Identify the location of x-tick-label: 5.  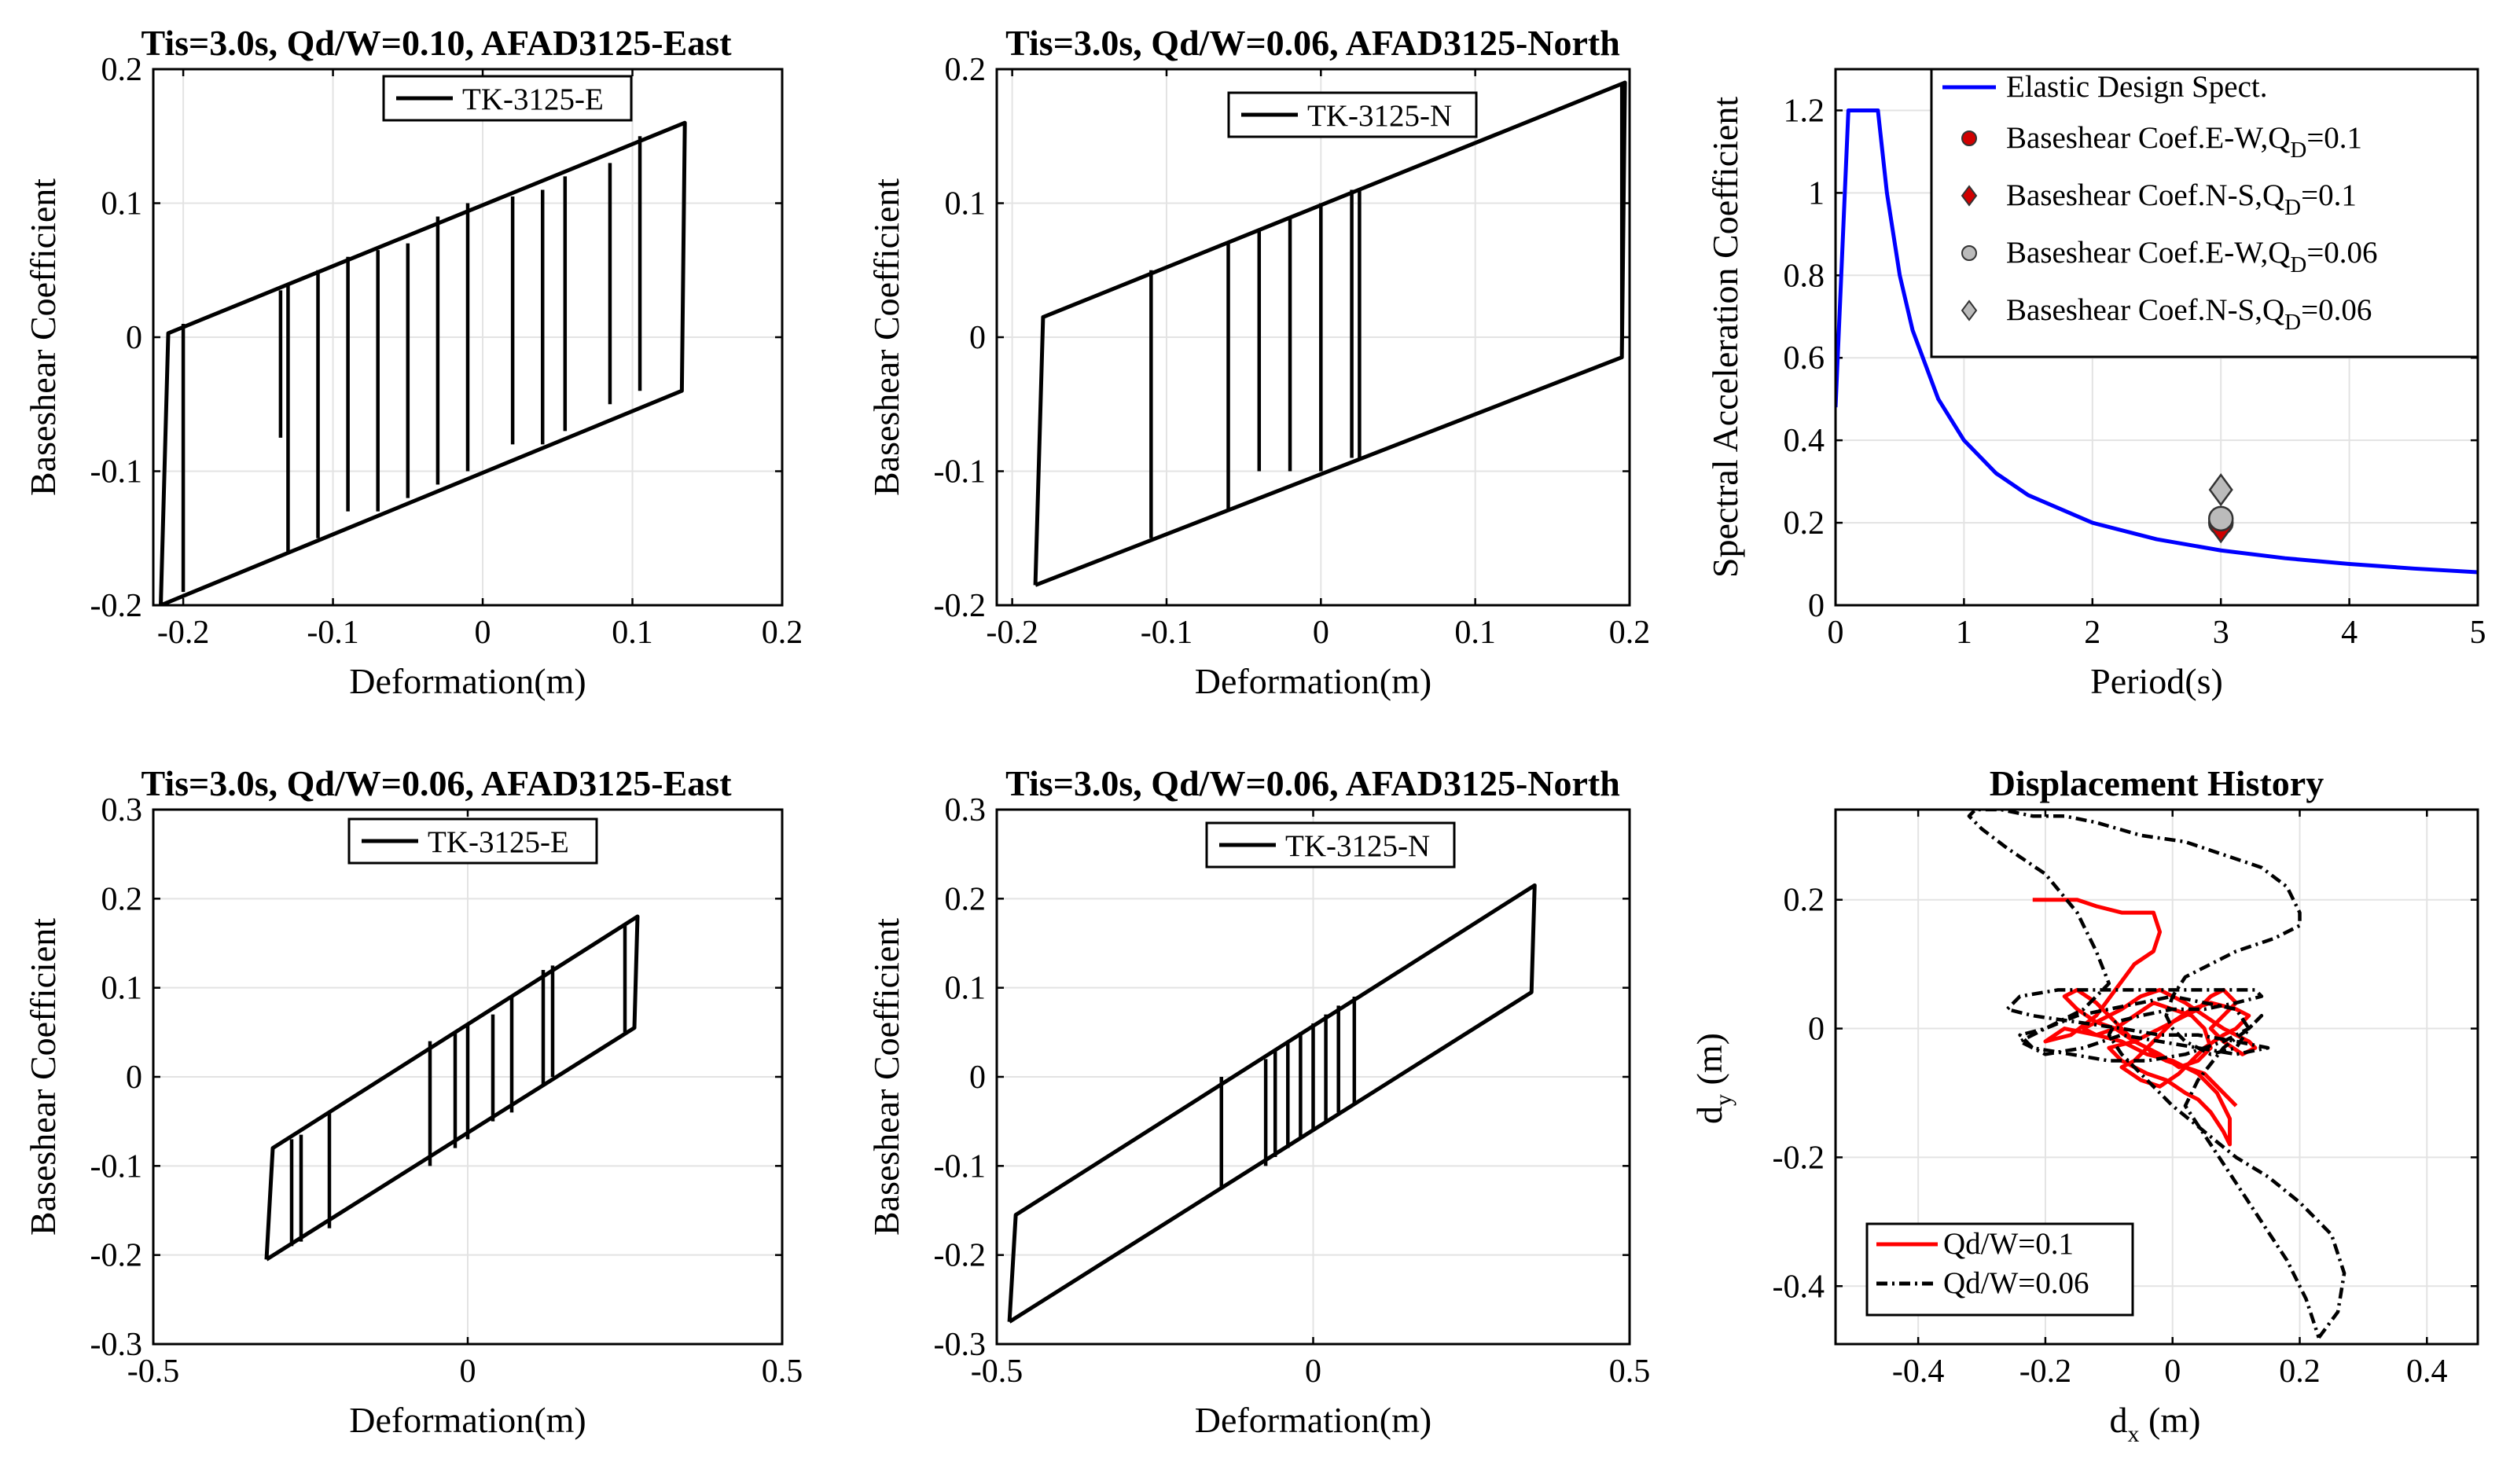
(2478, 633).